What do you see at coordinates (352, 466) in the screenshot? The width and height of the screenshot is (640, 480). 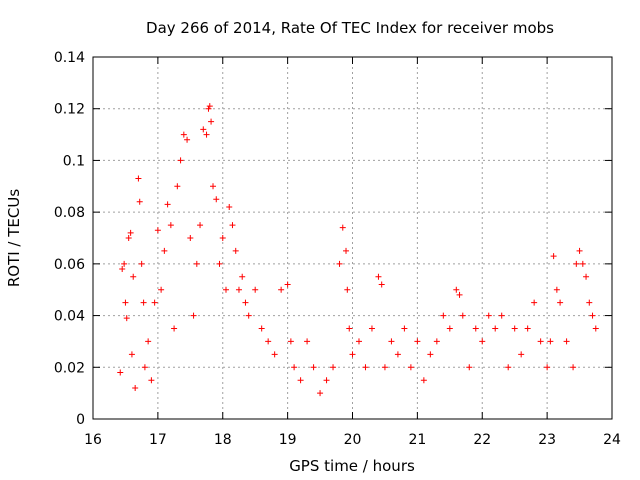 I see `x-axis-label: GPS time / hours` at bounding box center [352, 466].